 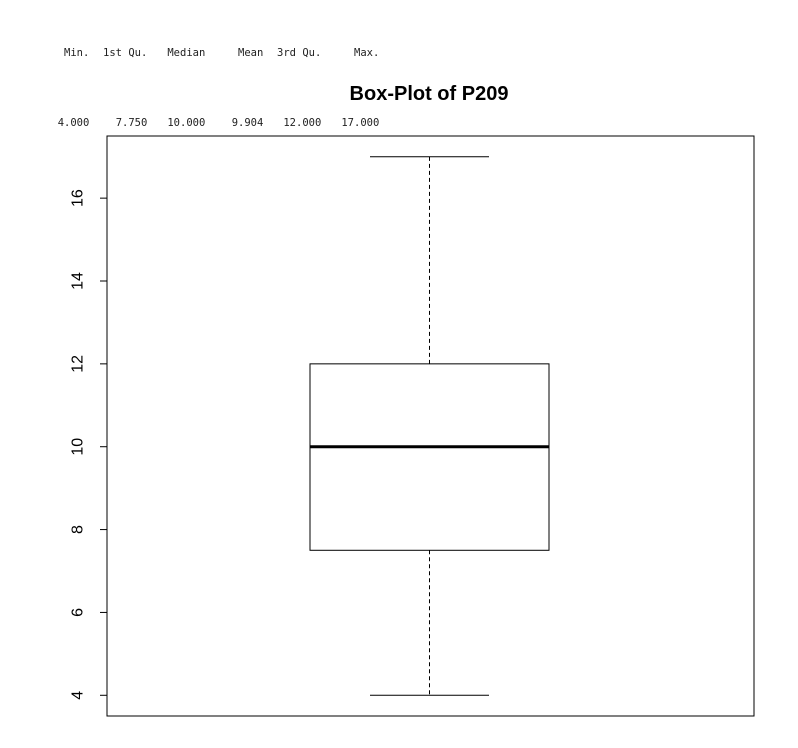 I want to click on iqr-box, so click(x=429, y=457).